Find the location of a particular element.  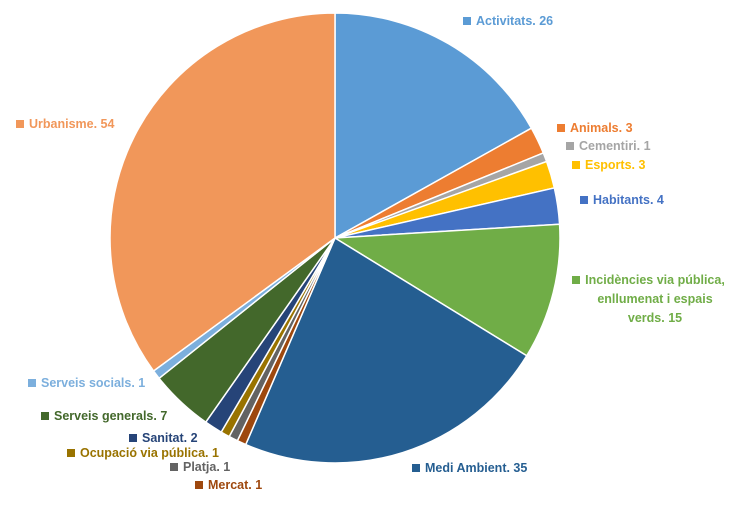

data-label-text: Animals. 3 is located at coordinates (601, 128).